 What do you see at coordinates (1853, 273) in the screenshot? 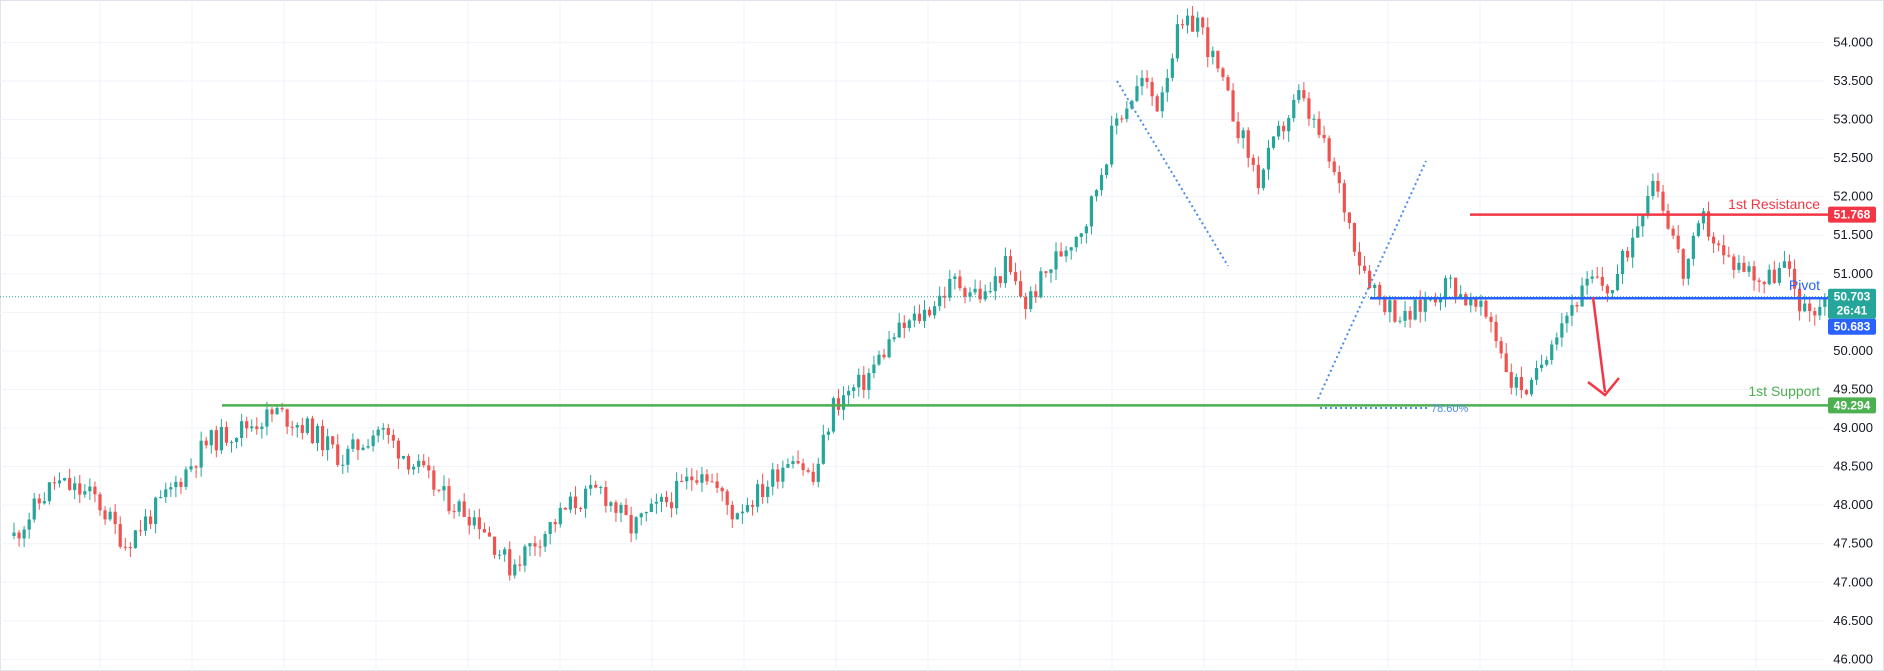
I see `y-tick-label: 51.000` at bounding box center [1853, 273].